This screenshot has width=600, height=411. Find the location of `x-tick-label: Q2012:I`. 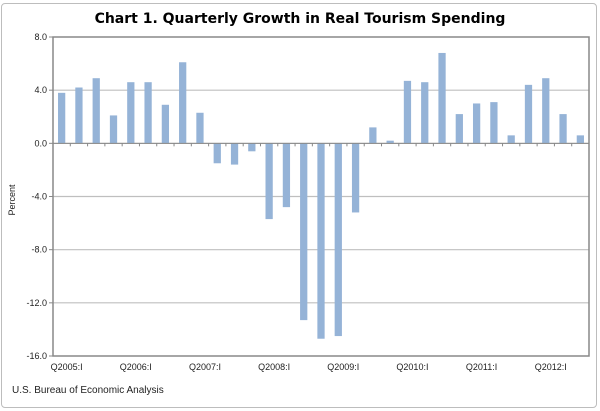

x-tick-label: Q2012:I is located at coordinates (551, 367).